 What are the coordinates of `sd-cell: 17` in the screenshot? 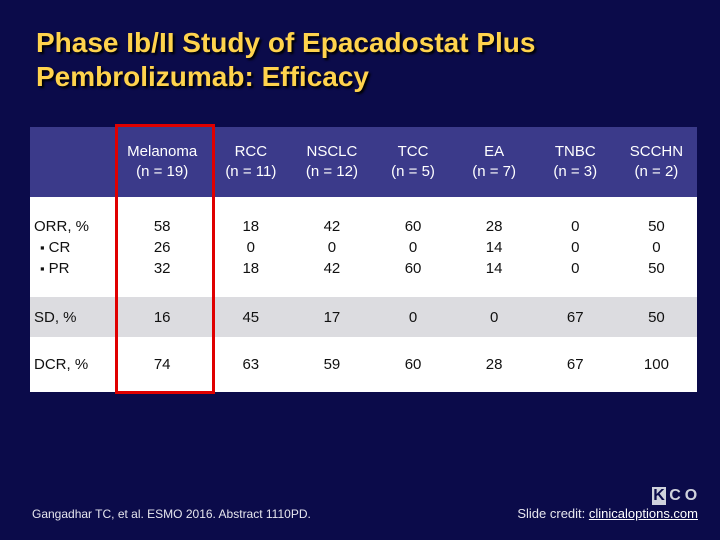 It's located at (332, 317).